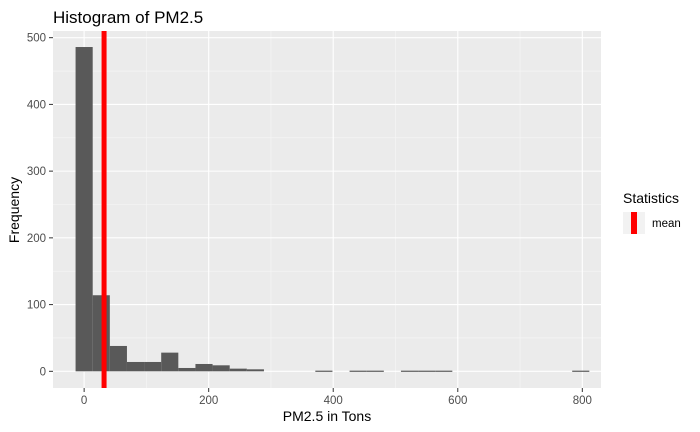 The height and width of the screenshot is (432, 700). I want to click on chart-title: Histogram of PM2.5, so click(128, 17).